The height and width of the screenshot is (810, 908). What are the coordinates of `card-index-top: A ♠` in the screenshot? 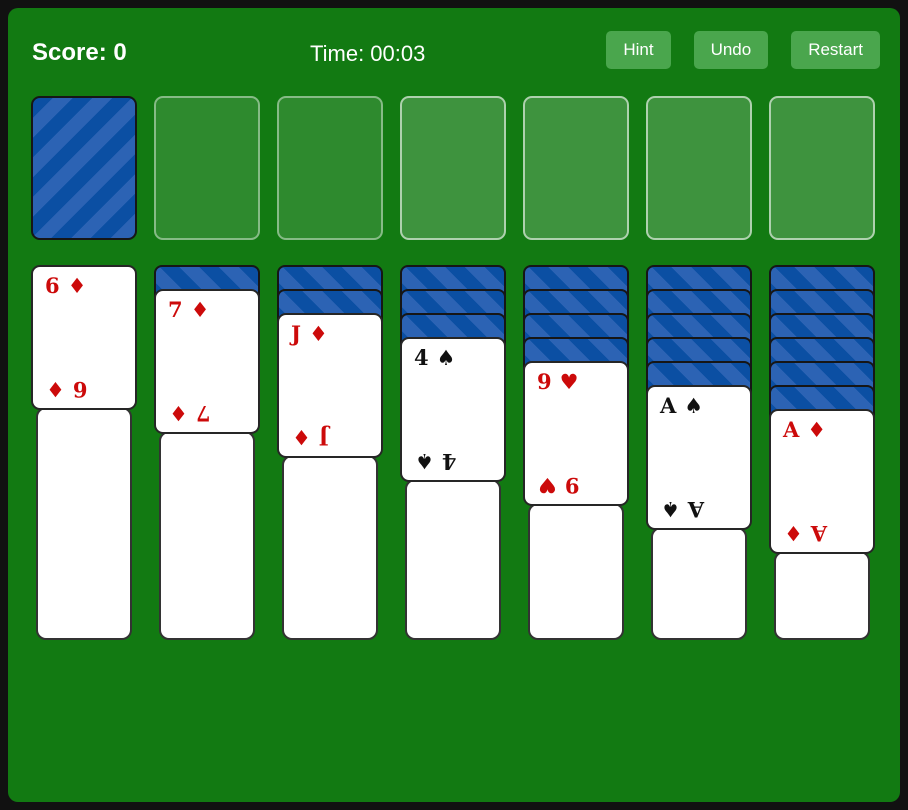 It's located at (682, 405).